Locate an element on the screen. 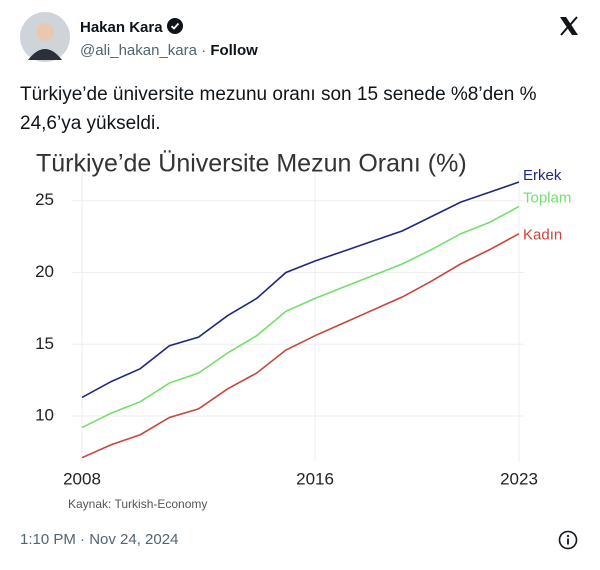 Image resolution: width=600 pixels, height=570 pixels. author-name: Hakan Kara is located at coordinates (131, 27).